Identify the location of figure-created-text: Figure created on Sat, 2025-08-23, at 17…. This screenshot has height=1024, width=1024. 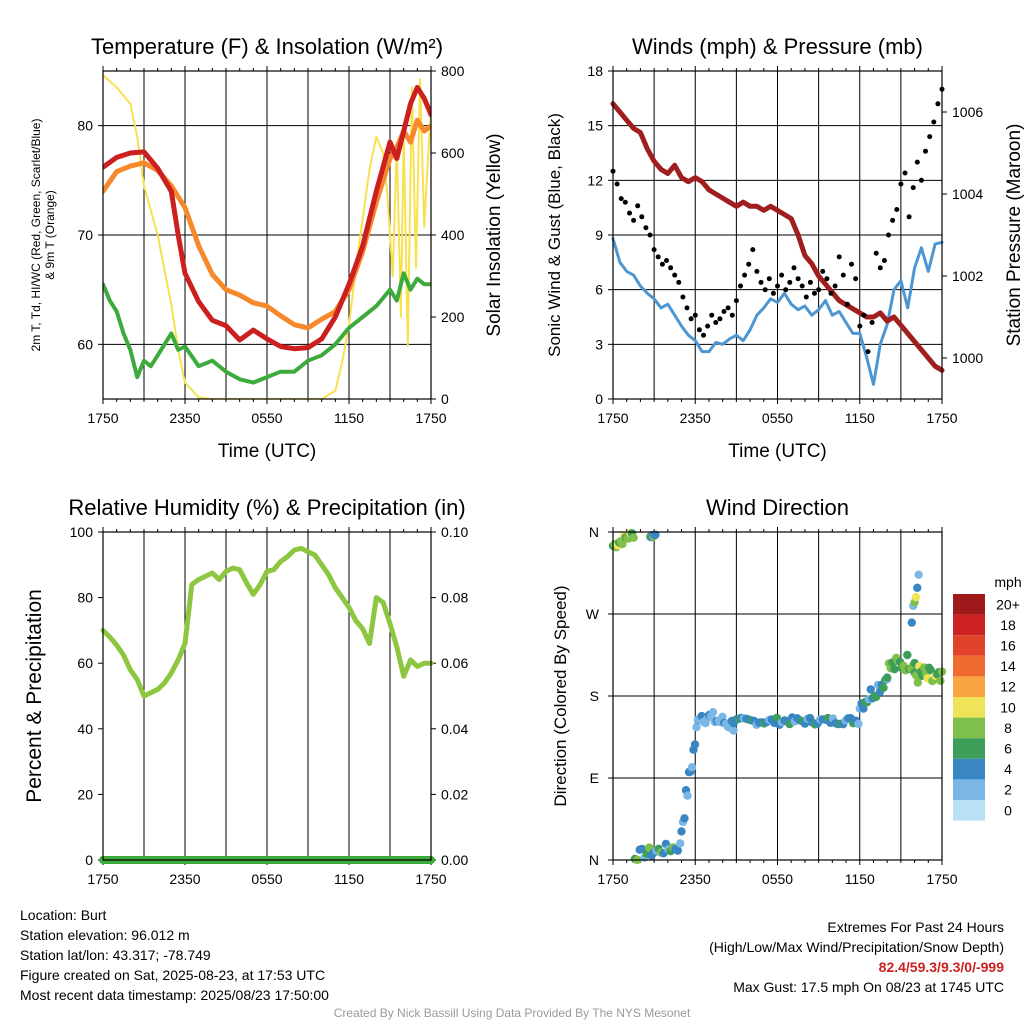
(173, 975).